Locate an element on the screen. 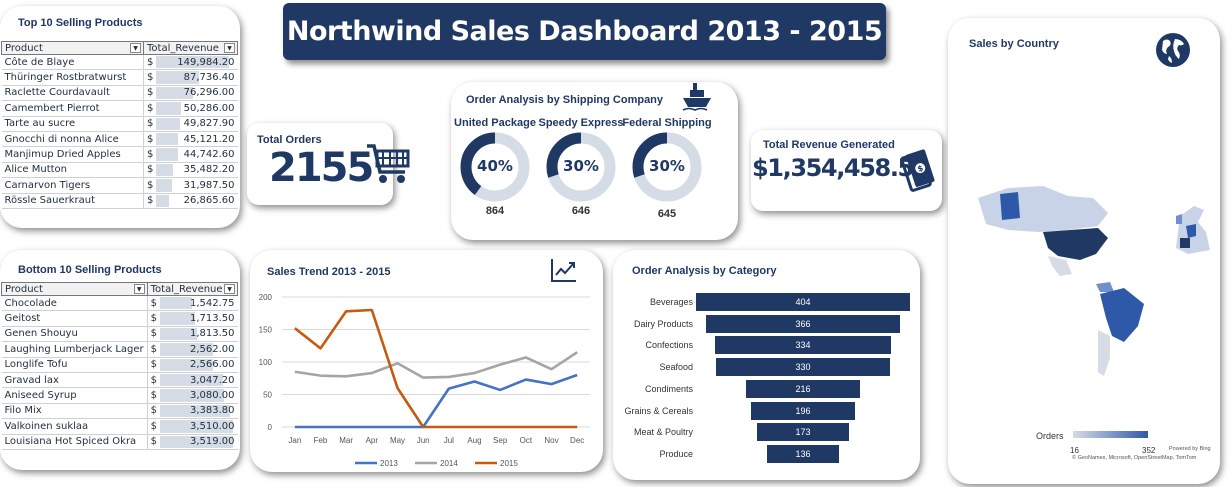  revenue-cell: $76,296.00 is located at coordinates (190, 93).